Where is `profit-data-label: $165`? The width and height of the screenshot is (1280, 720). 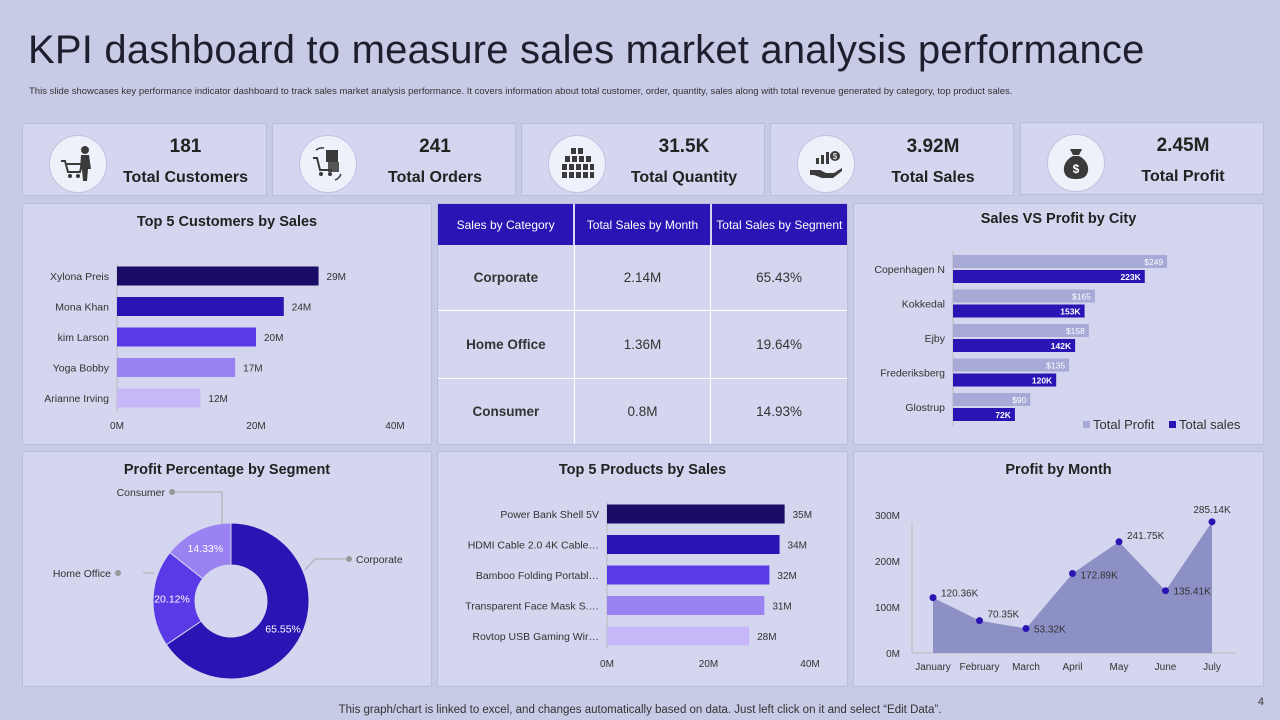
profit-data-label: $165 is located at coordinates (1081, 297).